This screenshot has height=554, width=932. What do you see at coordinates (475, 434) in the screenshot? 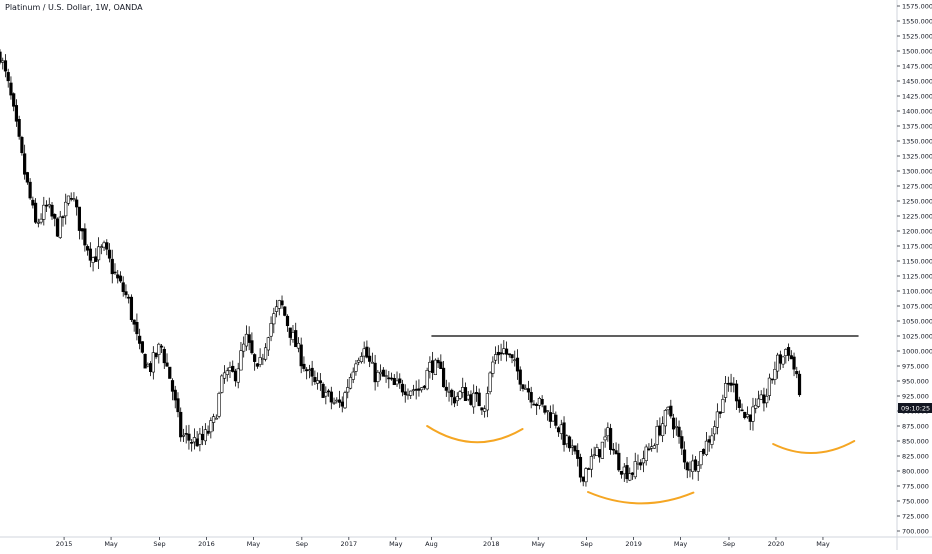
I see `pattern-arc` at bounding box center [475, 434].